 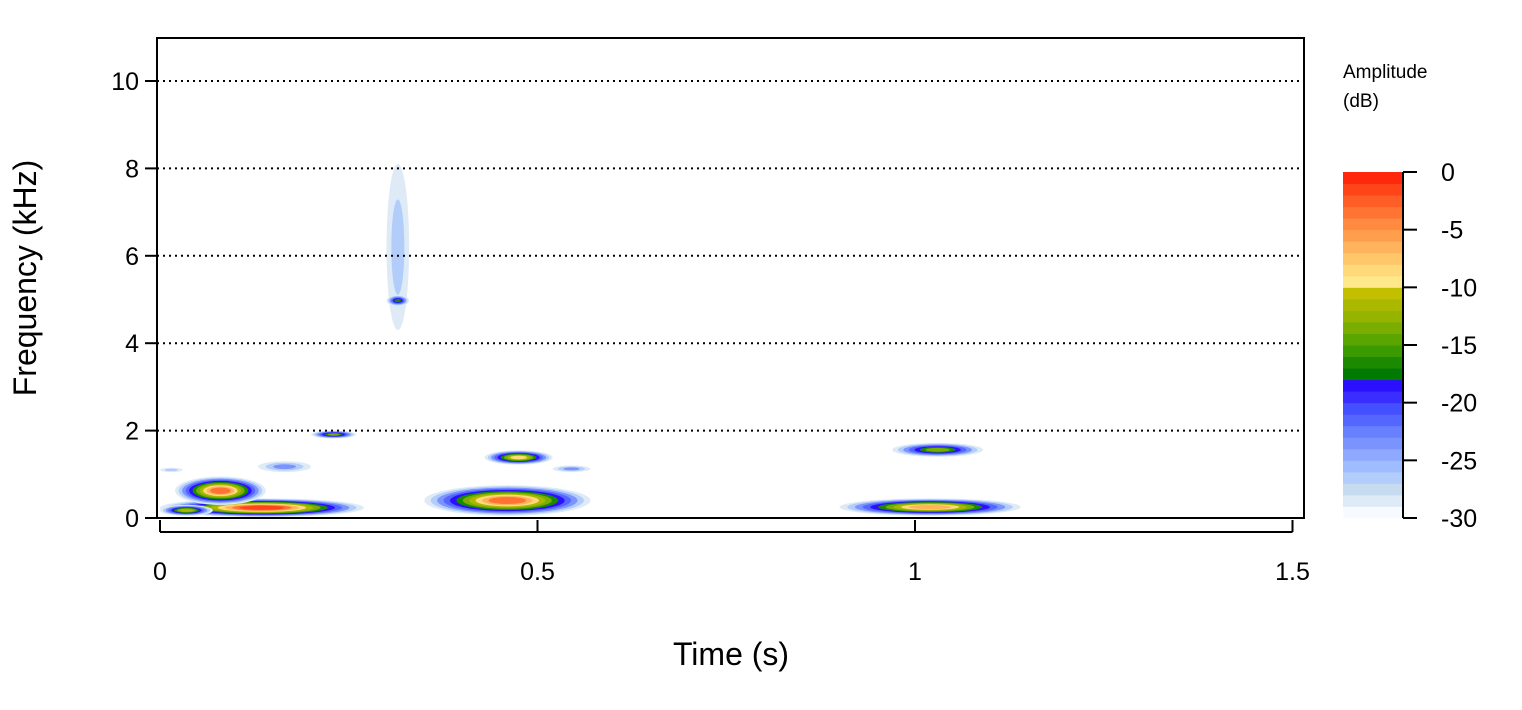 What do you see at coordinates (134, 300) in the screenshot?
I see `y-axis: 0 2 4 6 8 10` at bounding box center [134, 300].